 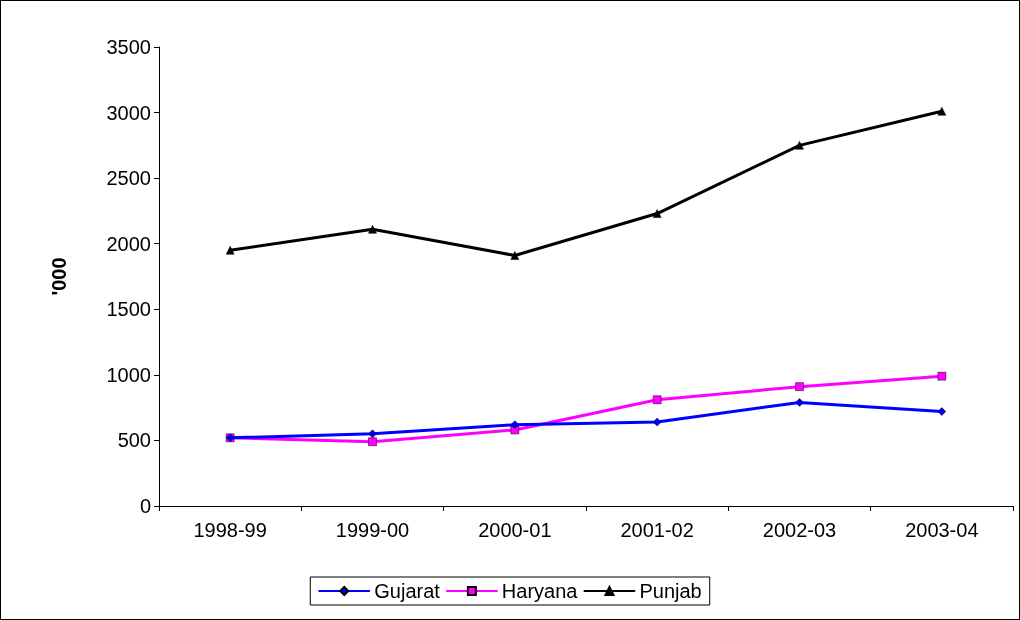 I want to click on y-tick-label: 0, so click(x=145, y=506).